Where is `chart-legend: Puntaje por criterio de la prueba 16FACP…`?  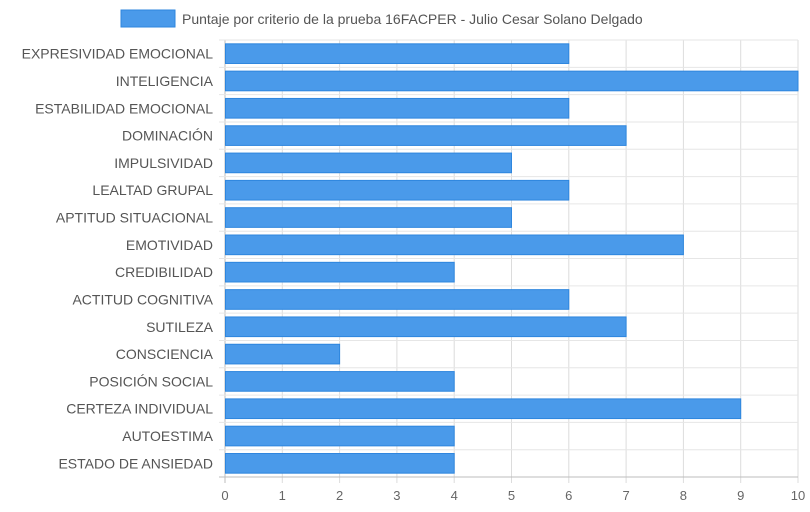 chart-legend: Puntaje por criterio de la prueba 16FACP… is located at coordinates (381, 18).